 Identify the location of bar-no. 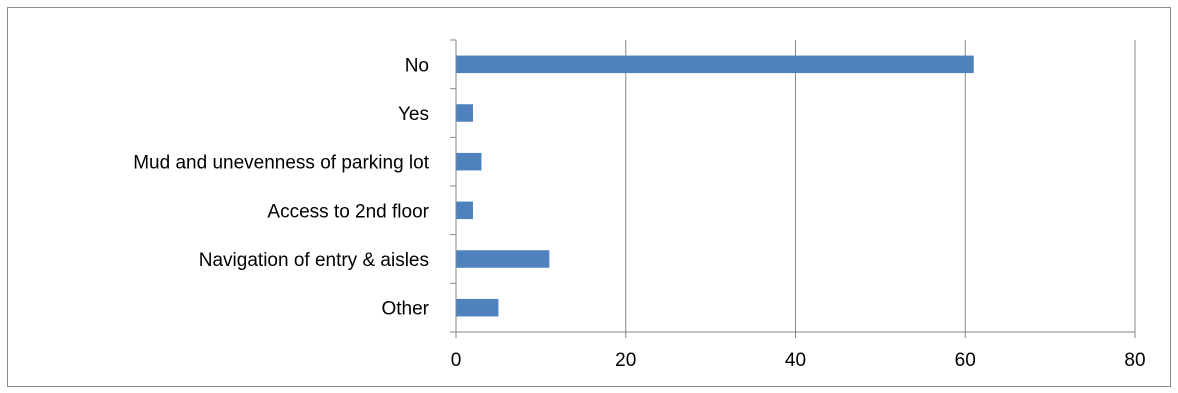
(715, 64).